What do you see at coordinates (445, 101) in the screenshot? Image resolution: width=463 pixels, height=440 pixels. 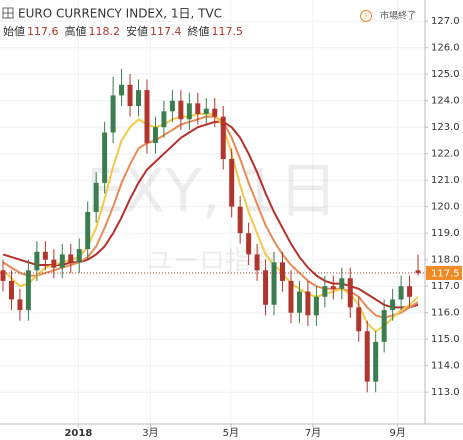 I see `y-tick-label: 124.0` at bounding box center [445, 101].